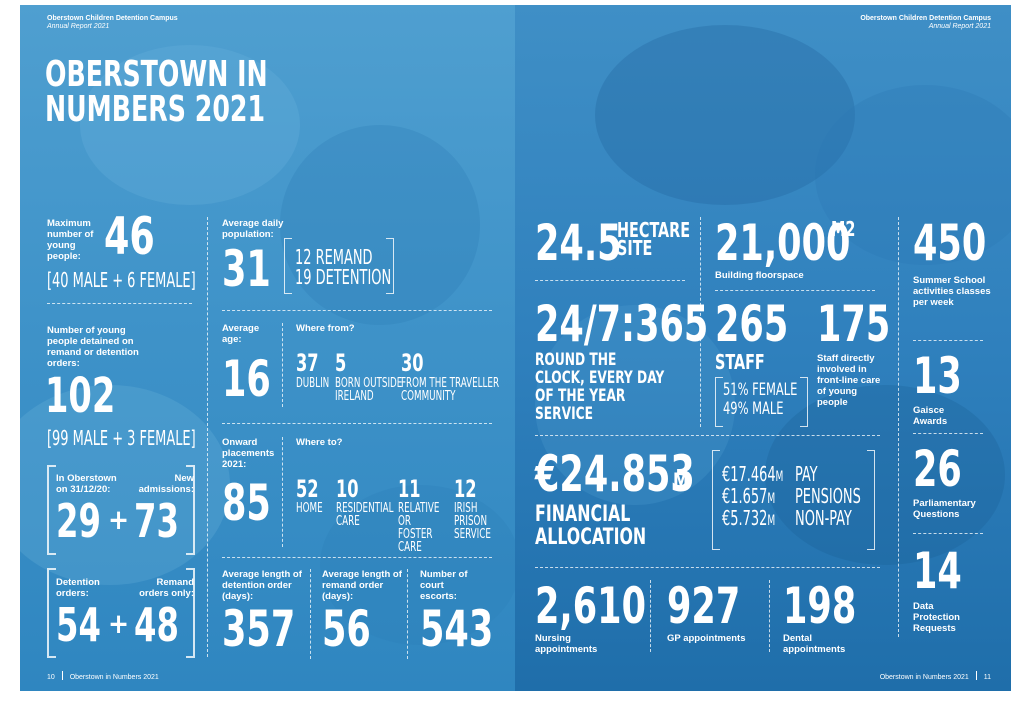 This screenshot has height=726, width=1024. Describe the element at coordinates (760, 390) in the screenshot. I see `staff-female: 51% FEMALE` at that location.